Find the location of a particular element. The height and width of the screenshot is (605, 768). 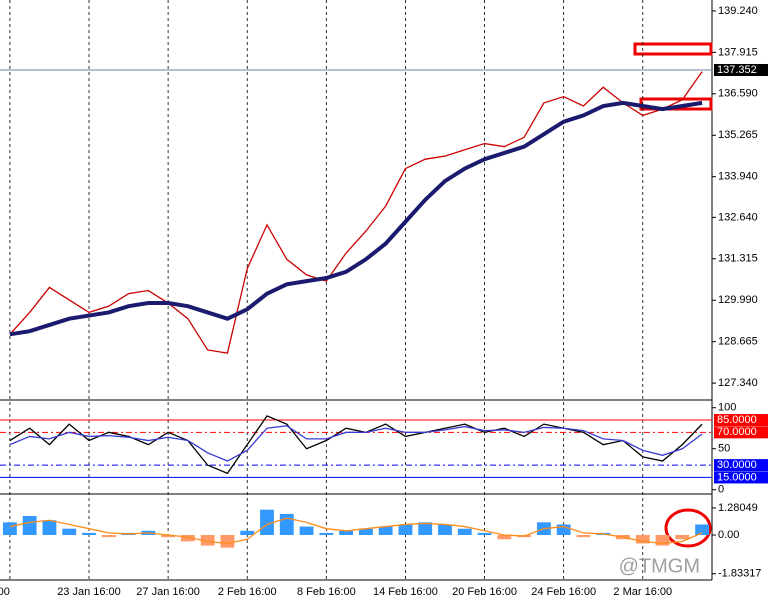

watermark: @TMGM is located at coordinates (659, 566).